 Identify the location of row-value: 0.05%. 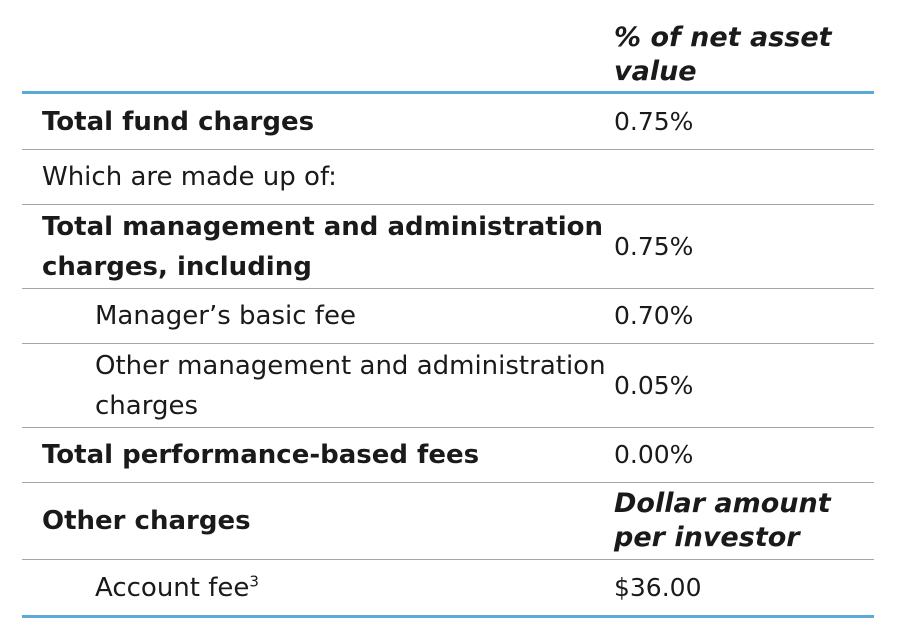
(654, 385).